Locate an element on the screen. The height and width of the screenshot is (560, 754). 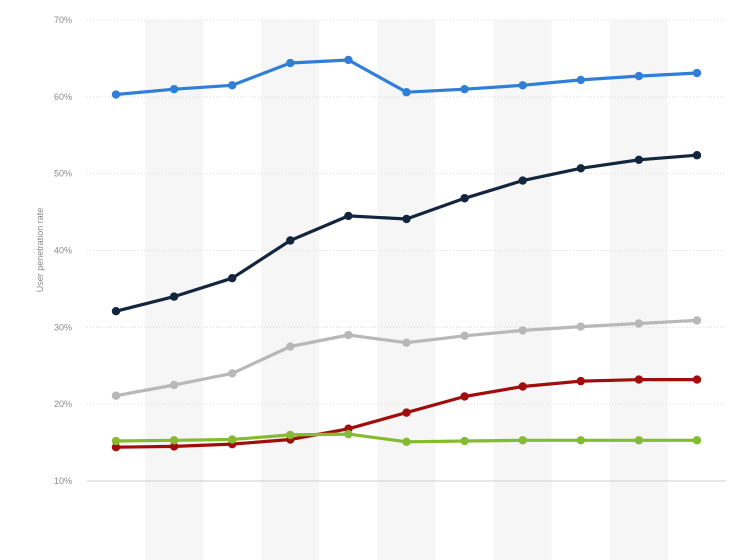
y-axis-title: User penetration rate is located at coordinates (40, 250).